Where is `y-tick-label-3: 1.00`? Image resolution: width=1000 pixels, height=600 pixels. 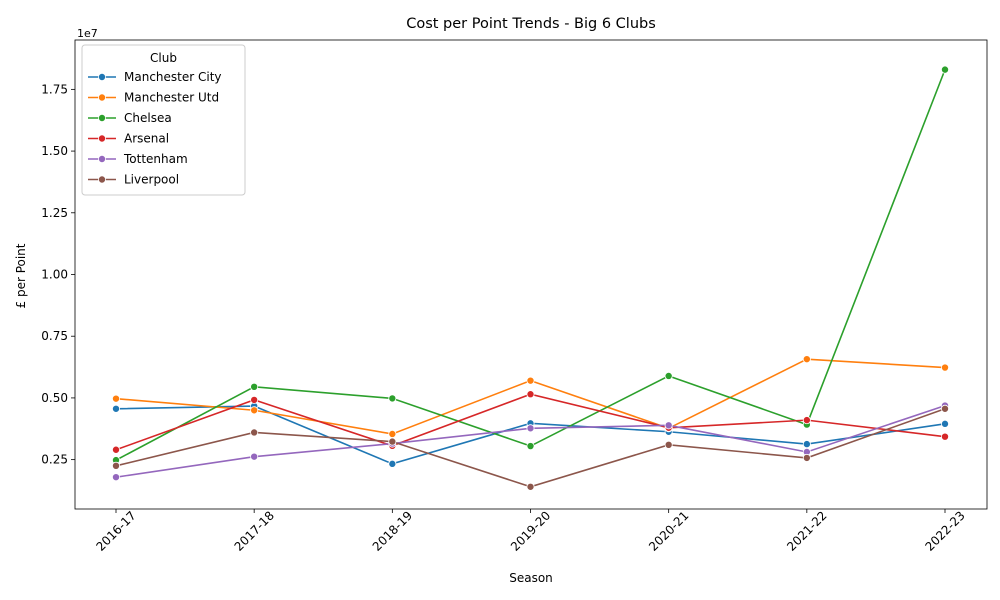
y-tick-label-3: 1.00 is located at coordinates (54, 275).